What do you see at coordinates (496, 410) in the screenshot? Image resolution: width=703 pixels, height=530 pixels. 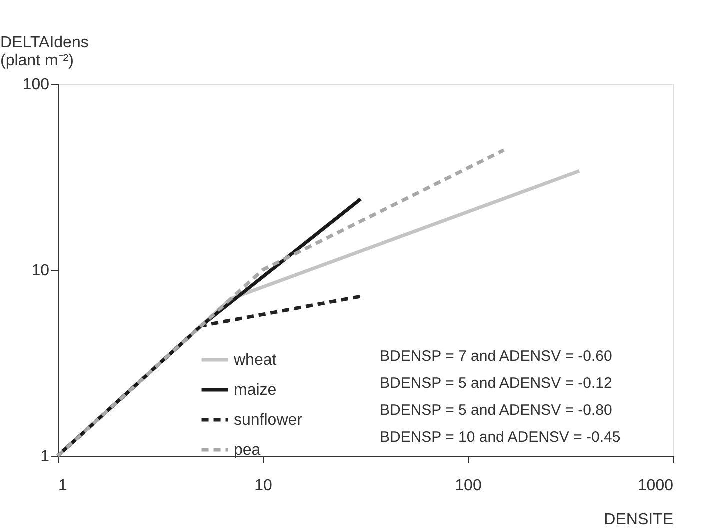 I see `annotation: BDENSP = 5 and ADENSV = -0.80` at bounding box center [496, 410].